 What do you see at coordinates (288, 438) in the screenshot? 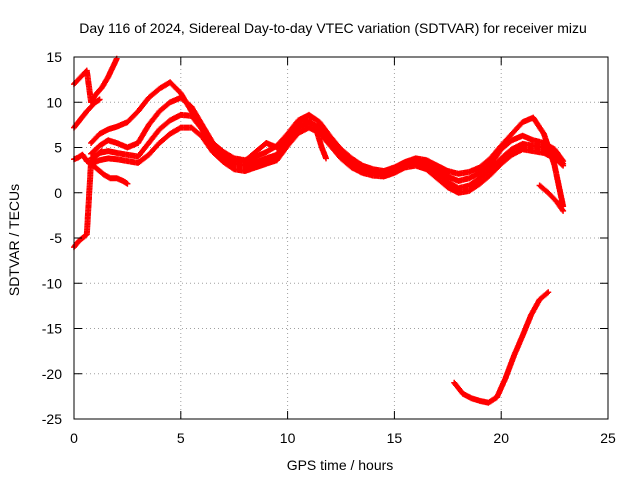
I see `x-tick-label: 10` at bounding box center [288, 438].